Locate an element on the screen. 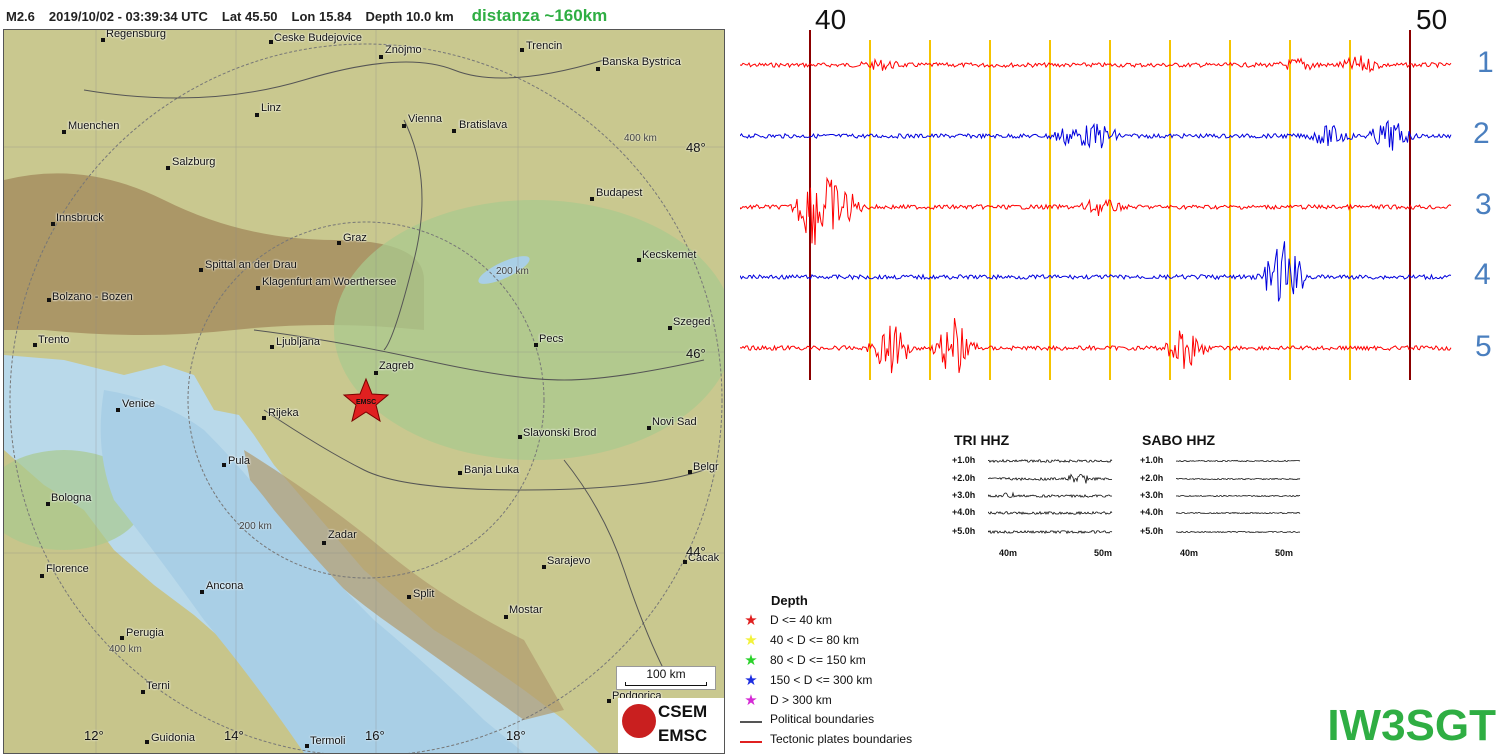 This screenshot has width=1506, height=755. epicenter-label: EMSC is located at coordinates (366, 402).